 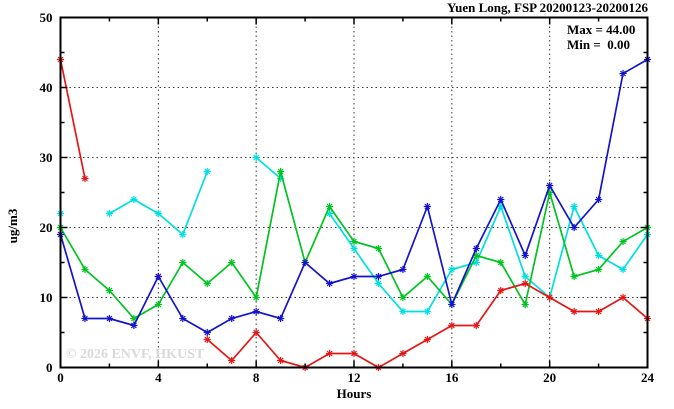 What do you see at coordinates (601, 29) in the screenshot?
I see `max-annotation: Max = 44.00` at bounding box center [601, 29].